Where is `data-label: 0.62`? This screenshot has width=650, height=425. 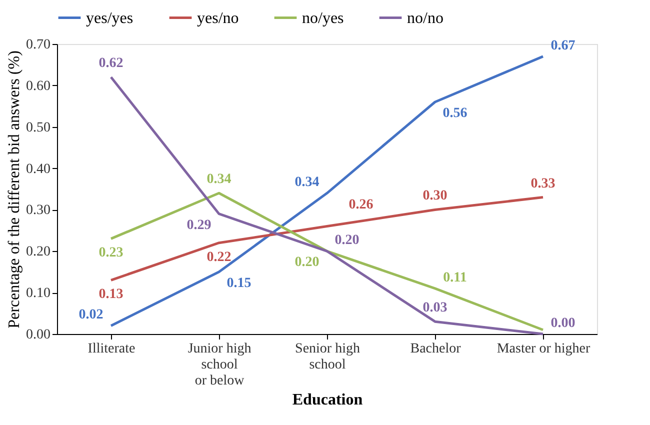 data-label: 0.62 is located at coordinates (111, 64).